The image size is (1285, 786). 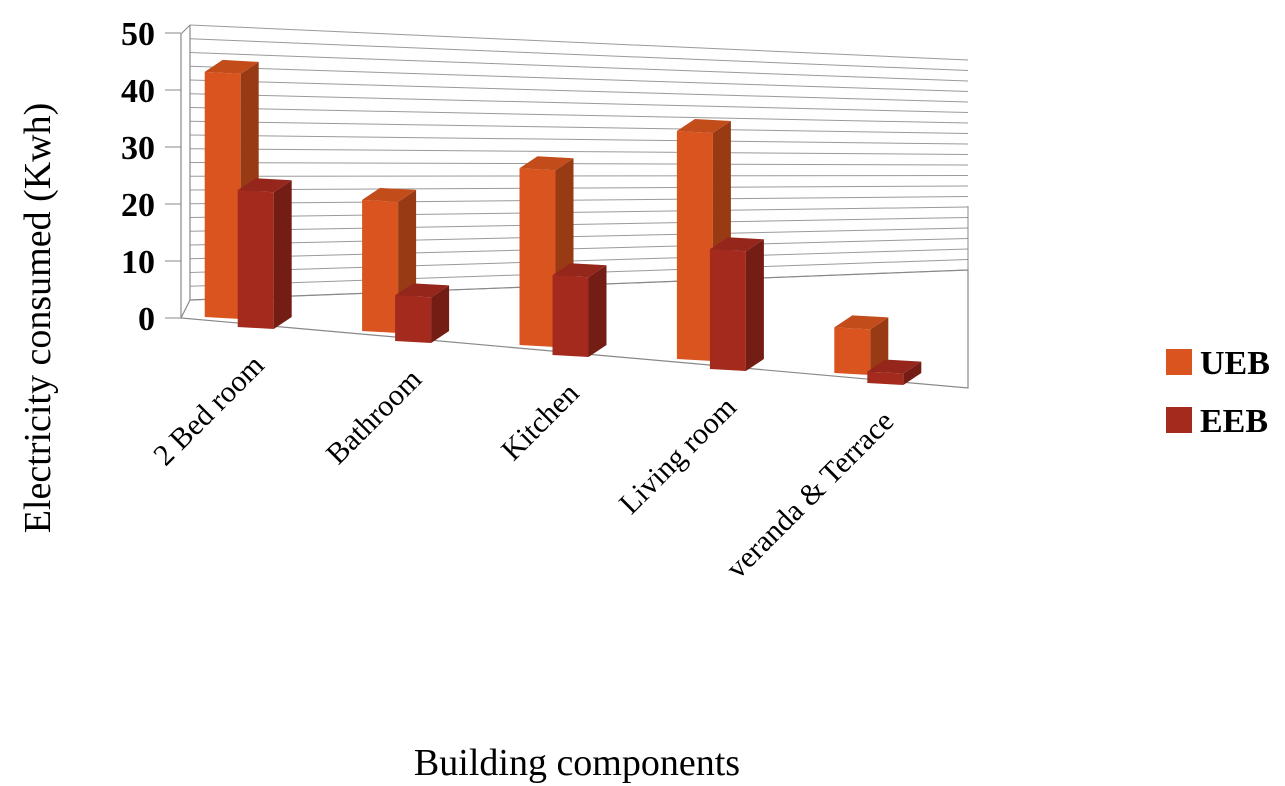 What do you see at coordinates (1235, 363) in the screenshot?
I see `legend-label: UEB` at bounding box center [1235, 363].